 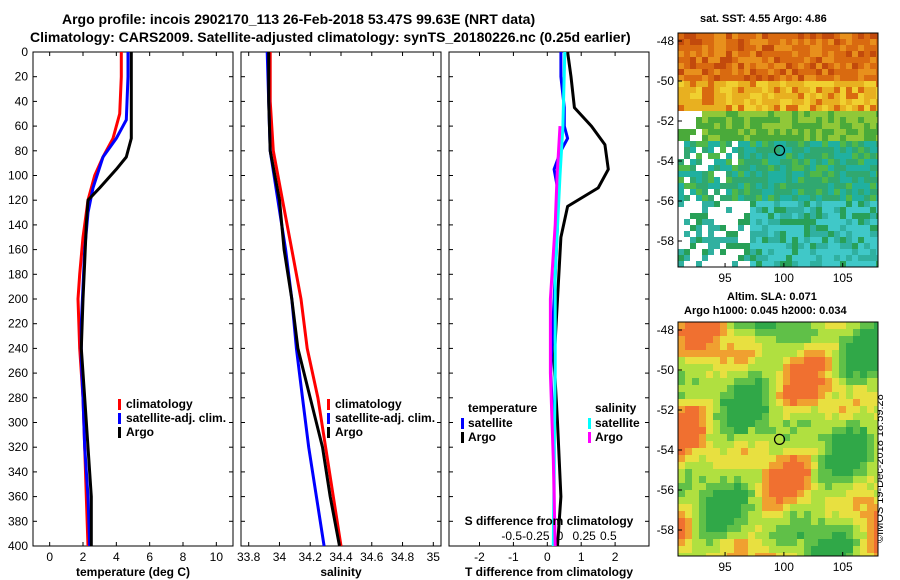 What do you see at coordinates (368, 404) in the screenshot?
I see `legend-label: climatology` at bounding box center [368, 404].